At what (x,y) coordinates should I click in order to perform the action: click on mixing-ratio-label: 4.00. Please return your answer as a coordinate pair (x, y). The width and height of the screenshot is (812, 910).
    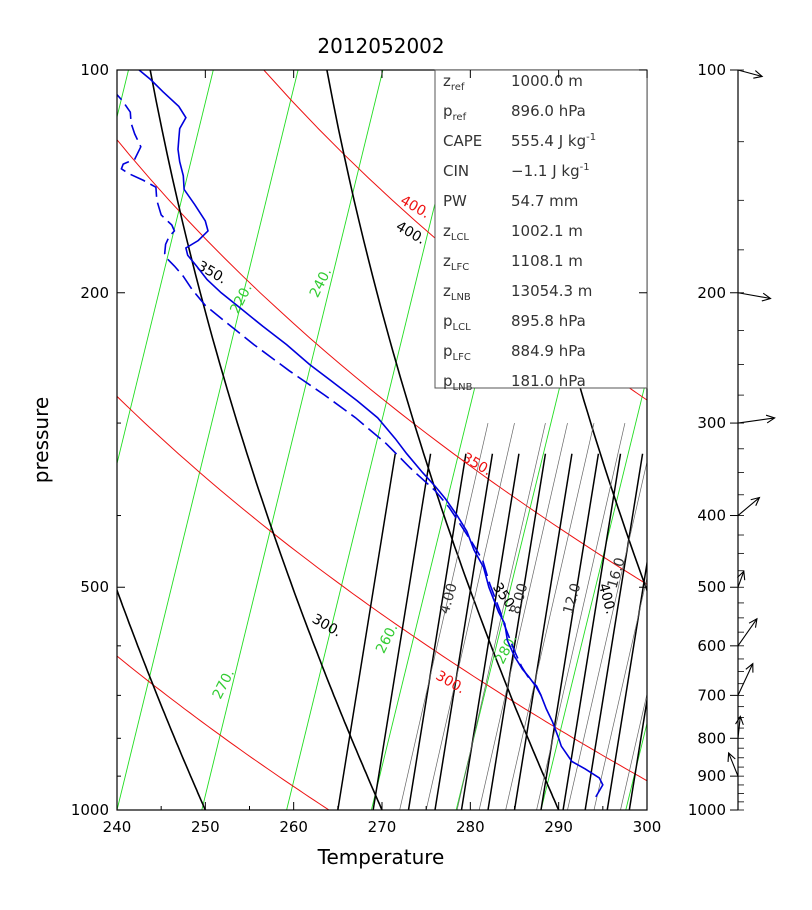
    Looking at the image, I should click on (449, 599).